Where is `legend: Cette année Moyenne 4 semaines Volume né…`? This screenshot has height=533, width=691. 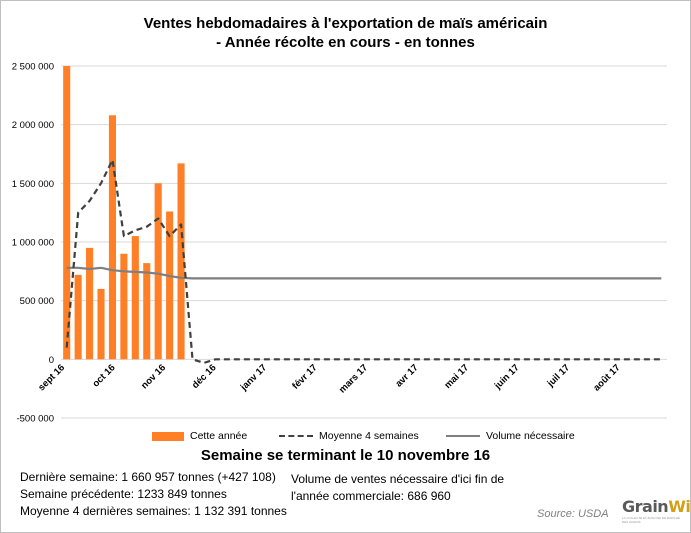 legend: Cette année Moyenne 4 semaines Volume né… is located at coordinates (345, 438).